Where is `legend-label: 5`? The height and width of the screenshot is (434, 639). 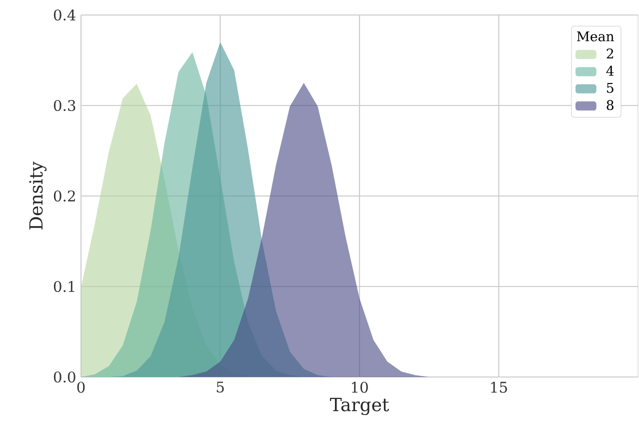
legend-label: 5 is located at coordinates (610, 87).